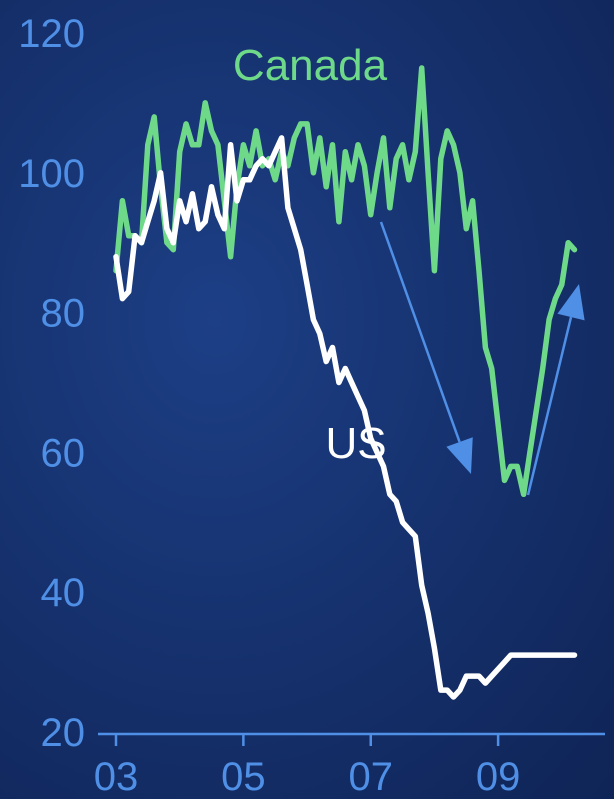 The image size is (614, 799). I want to click on x-tick-label: 09, so click(498, 777).